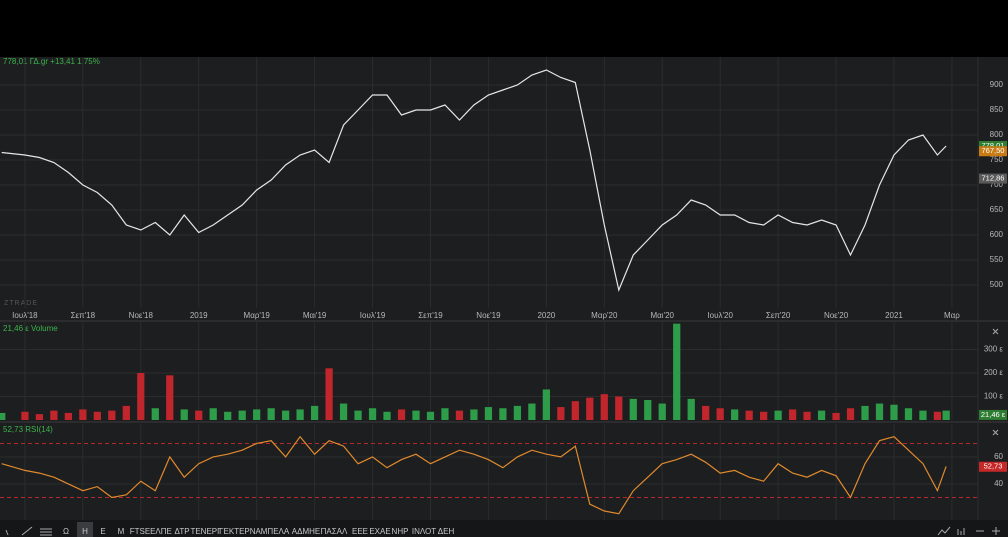 Image resolution: width=1008 pixels, height=537 pixels. Describe the element at coordinates (720, 315) in the screenshot. I see `x-tick-label: Ιουλ'20` at that location.